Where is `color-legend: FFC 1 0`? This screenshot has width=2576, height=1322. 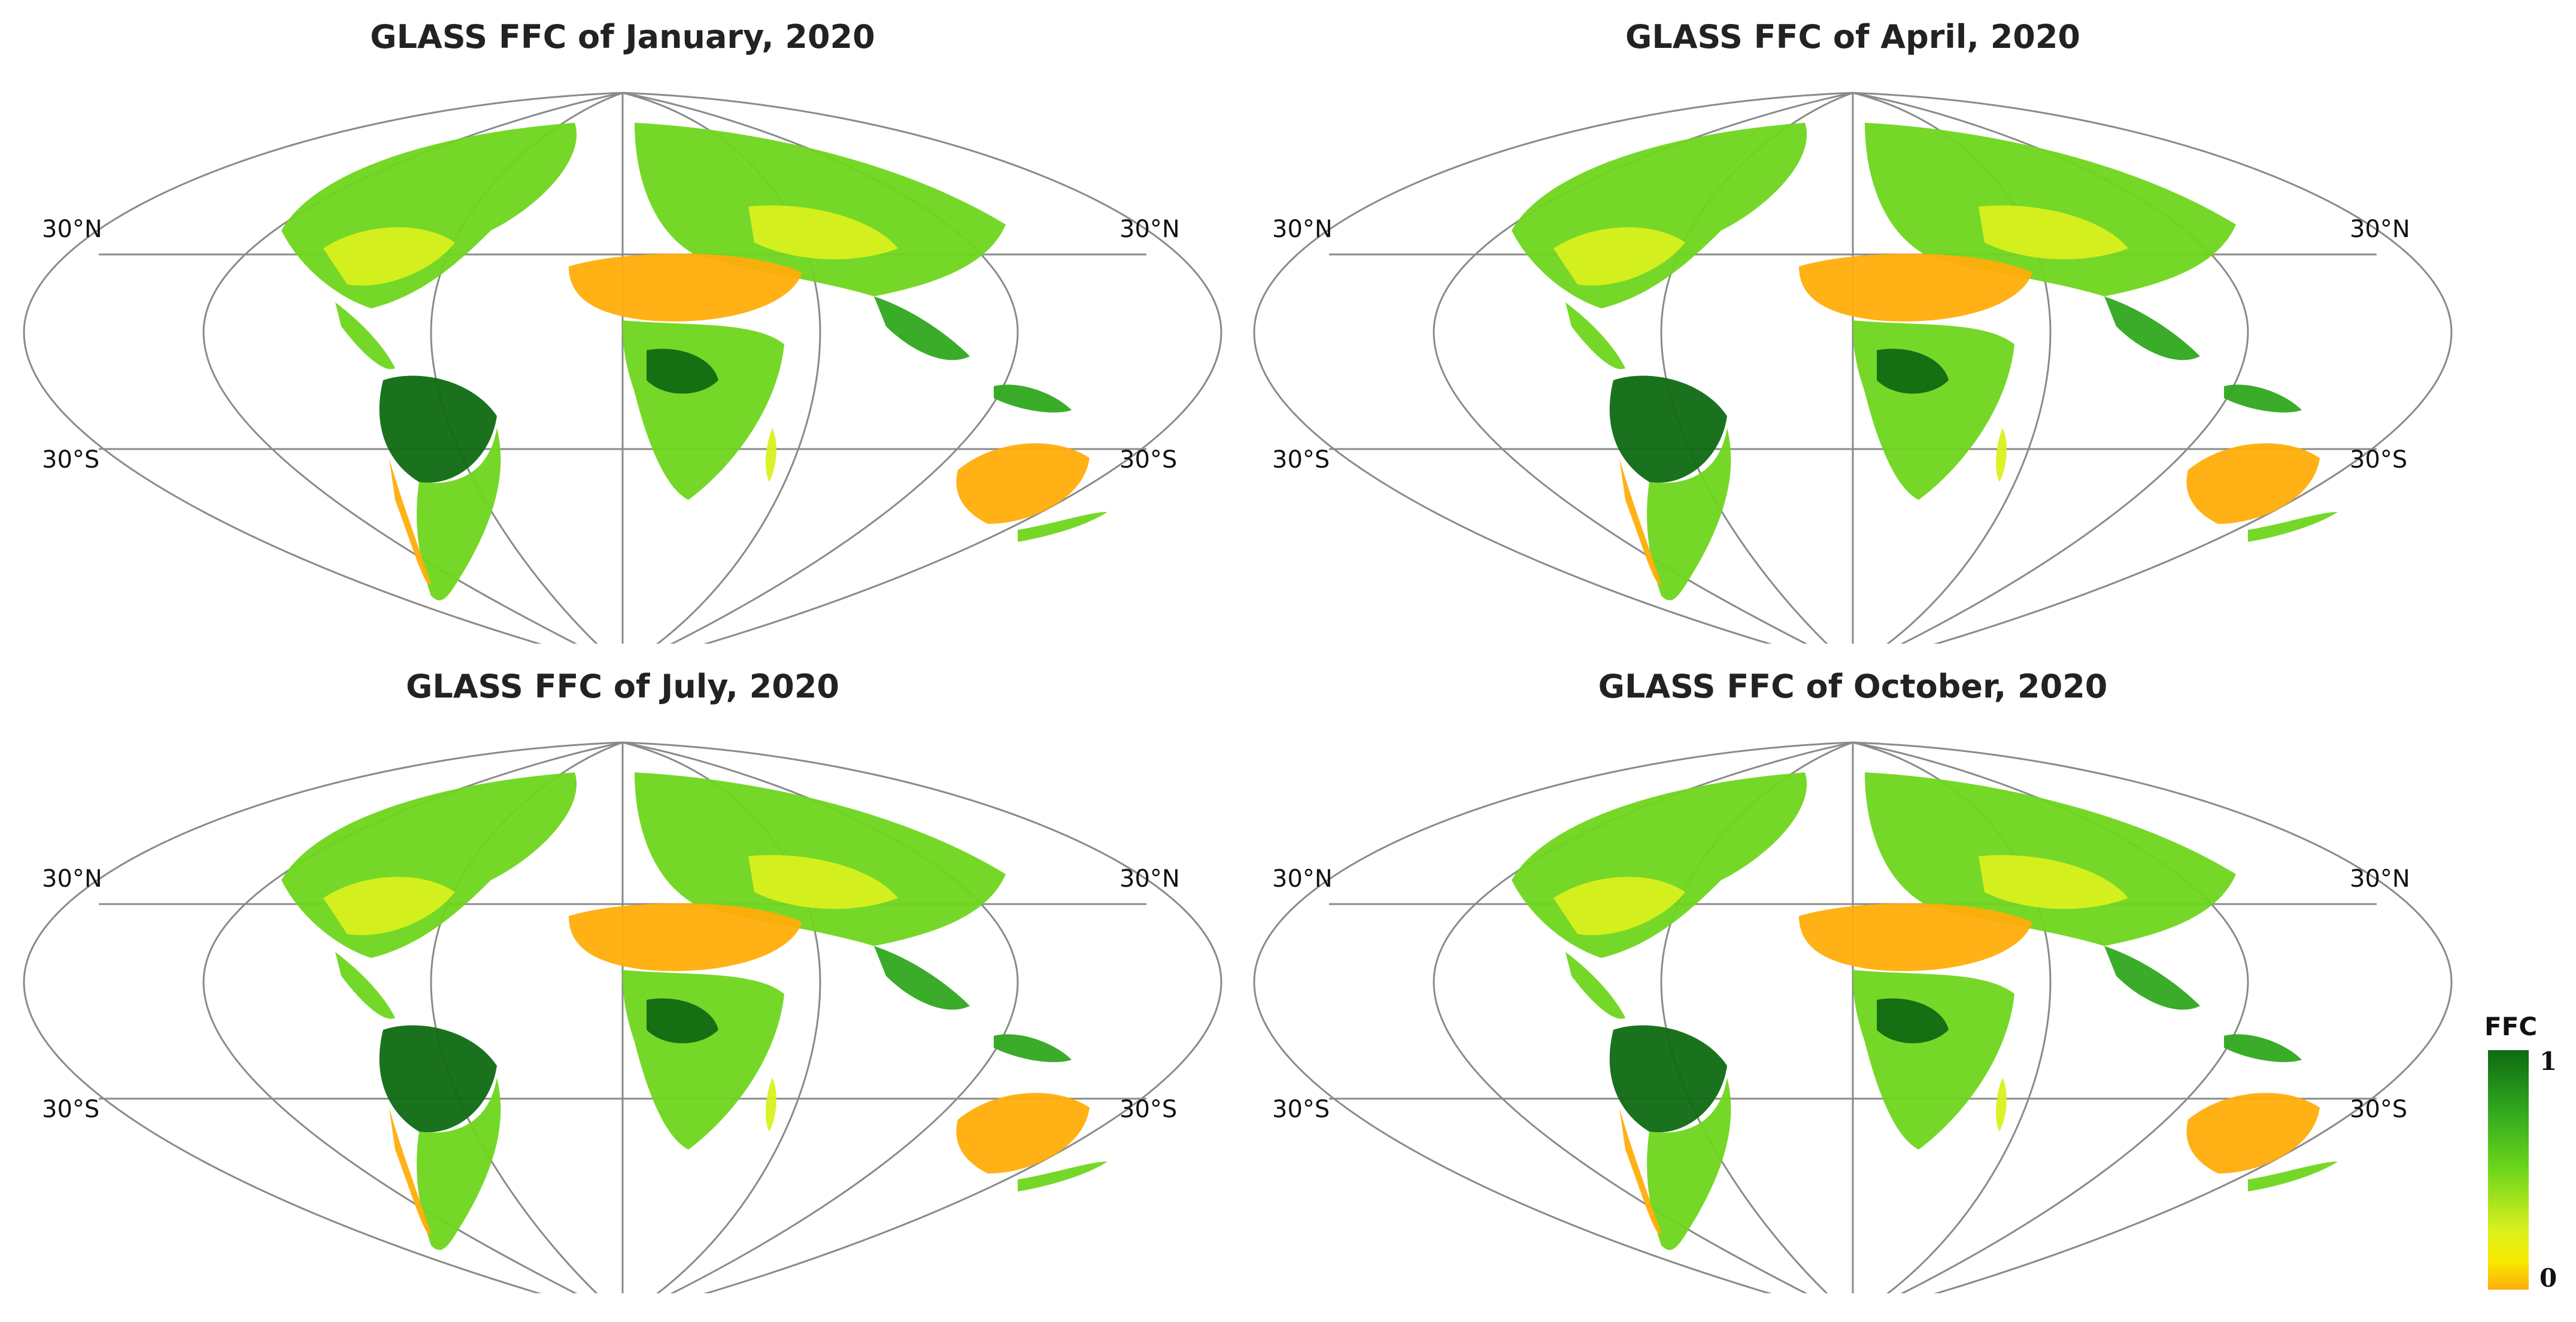
color-legend: FFC 1 0 is located at coordinates (2526, 1156).